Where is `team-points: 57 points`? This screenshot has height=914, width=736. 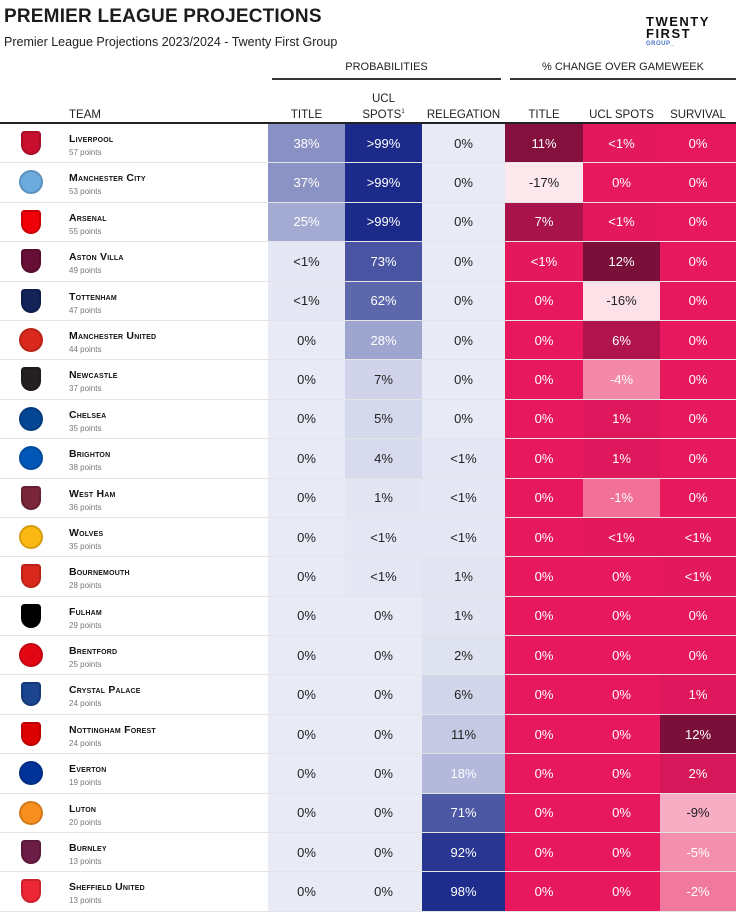
team-points: 57 points is located at coordinates (85, 152).